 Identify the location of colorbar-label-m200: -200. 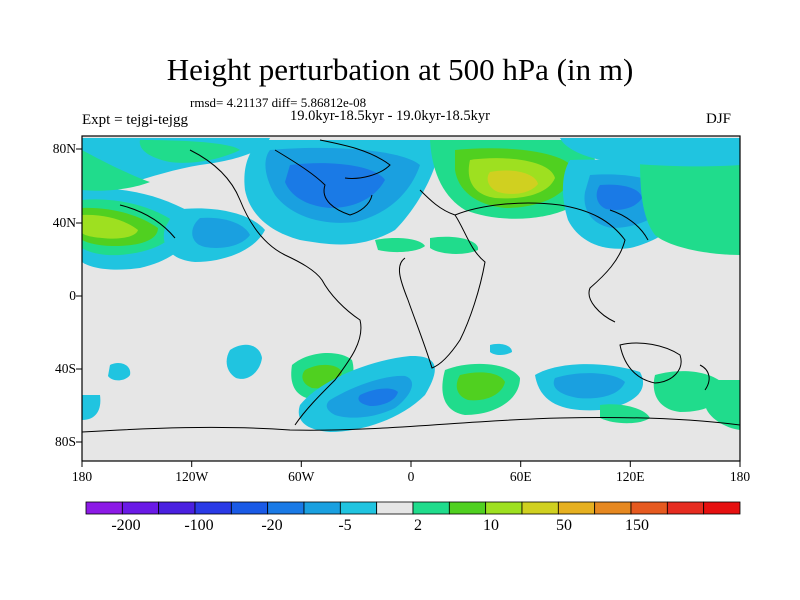
(126, 525).